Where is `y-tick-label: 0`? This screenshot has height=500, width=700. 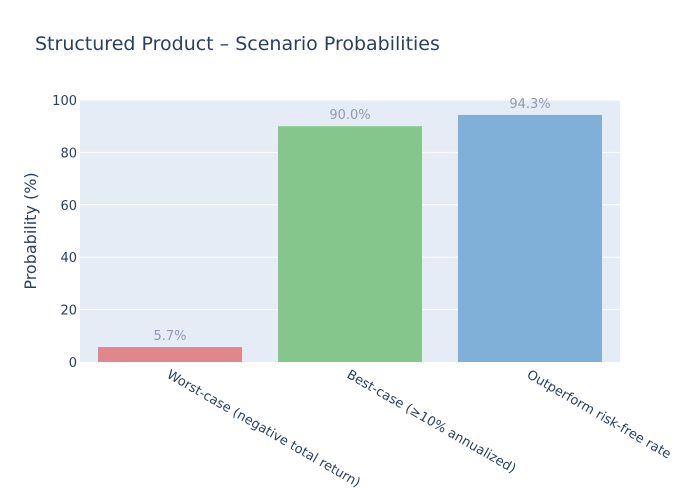
y-tick-label: 0 is located at coordinates (73, 363).